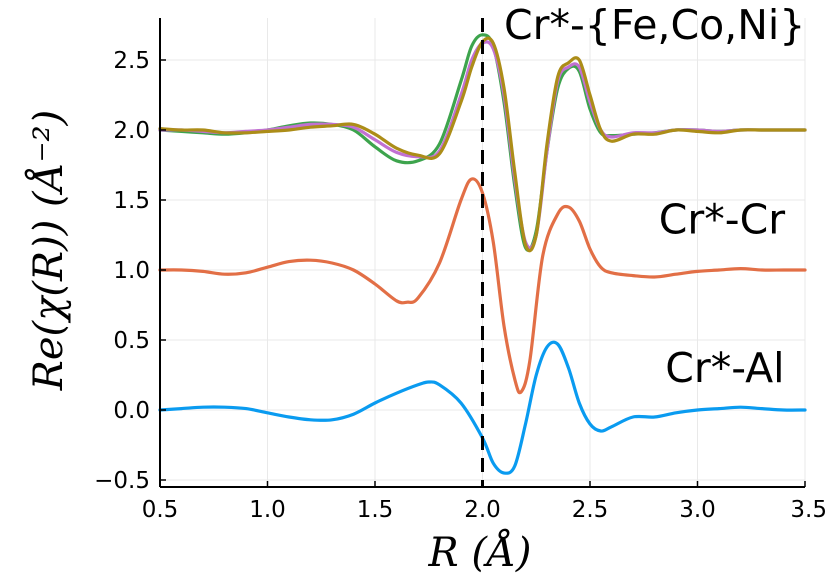 Image resolution: width=830 pixels, height=581 pixels. What do you see at coordinates (267, 510) in the screenshot?
I see `x-tick-label: 1.0` at bounding box center [267, 510].